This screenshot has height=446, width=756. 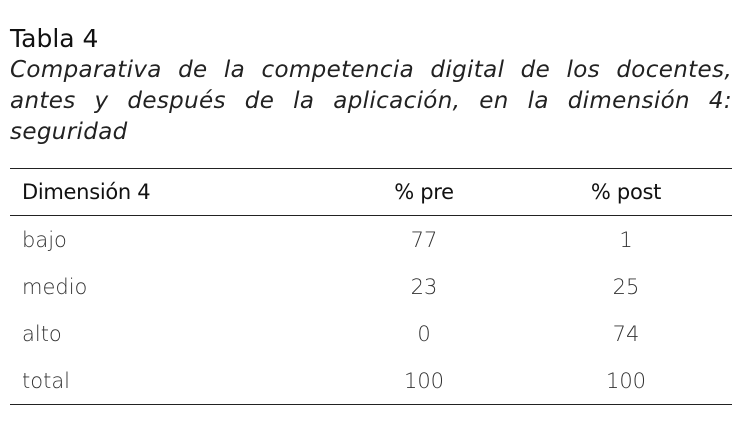 What do you see at coordinates (54, 38) in the screenshot?
I see `table-number: Tabla 4` at bounding box center [54, 38].